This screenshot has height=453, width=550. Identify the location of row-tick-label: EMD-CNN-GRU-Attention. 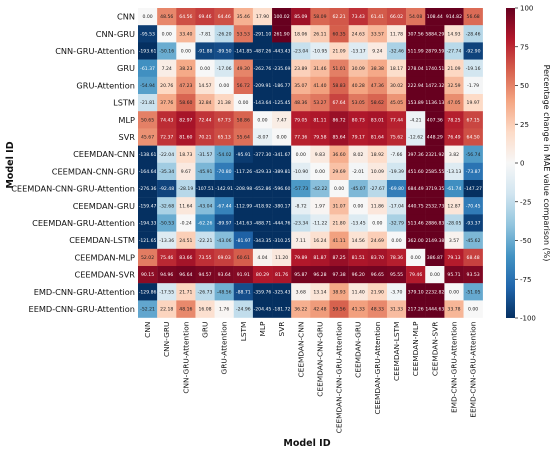
(84, 292).